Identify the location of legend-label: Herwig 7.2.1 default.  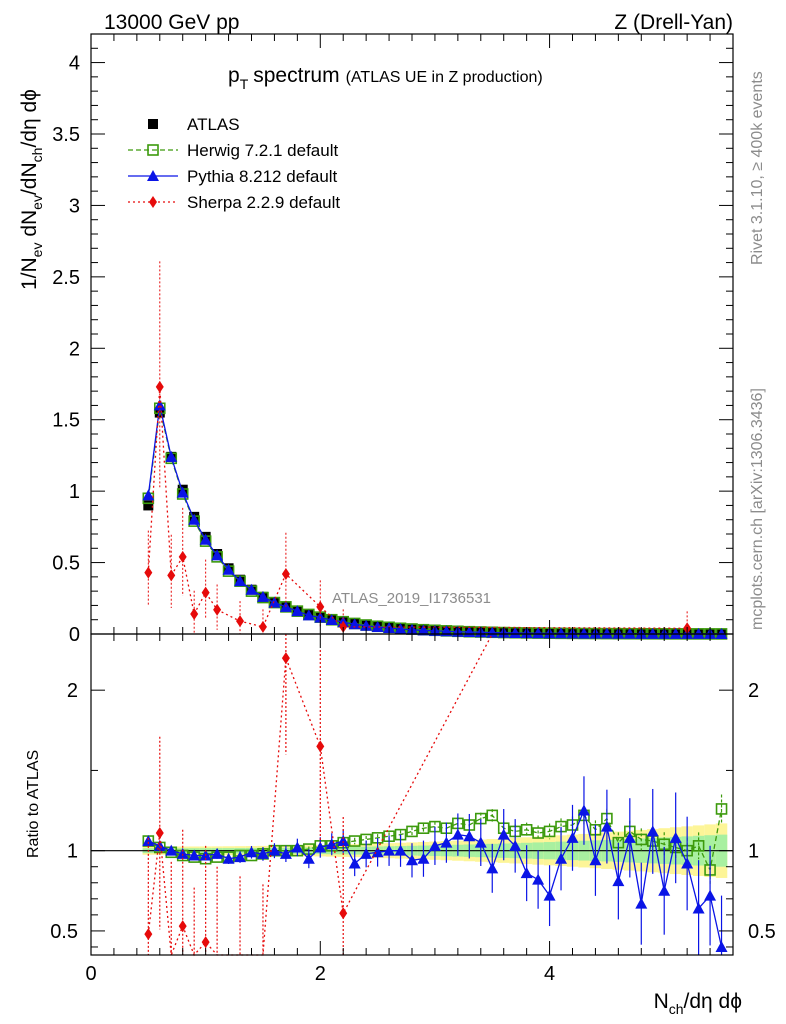
(262, 150).